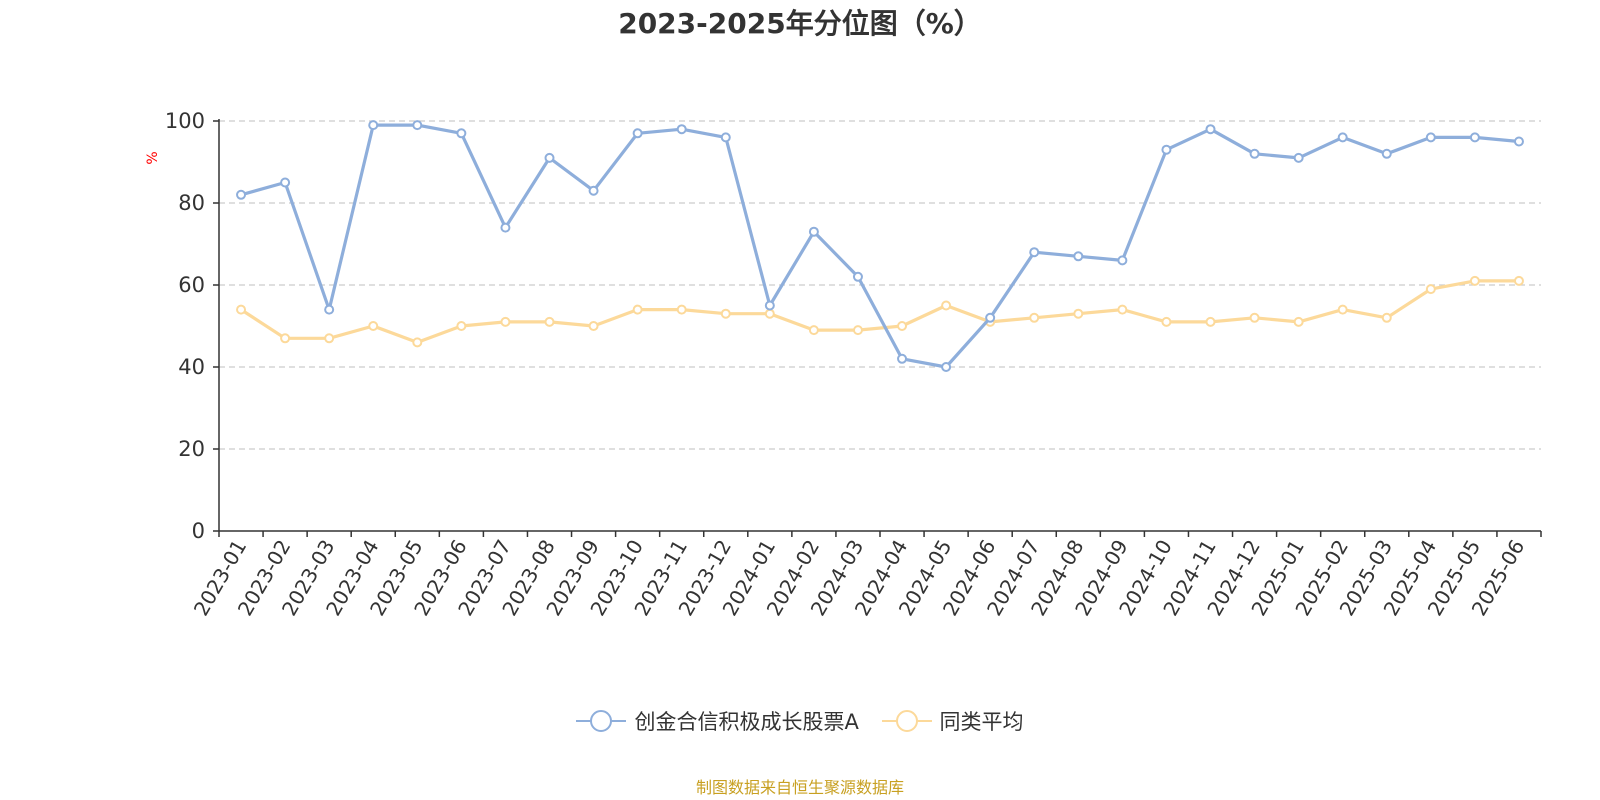 The image size is (1600, 800). What do you see at coordinates (906, 721) in the screenshot?
I see `legend-swatch-peer-average` at bounding box center [906, 721].